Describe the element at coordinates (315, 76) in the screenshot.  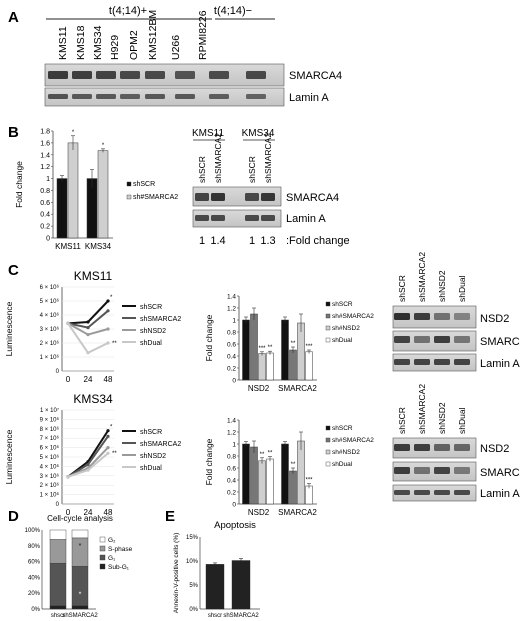
I see `panel-a-smarca4-label: SMARCA4` at that location.